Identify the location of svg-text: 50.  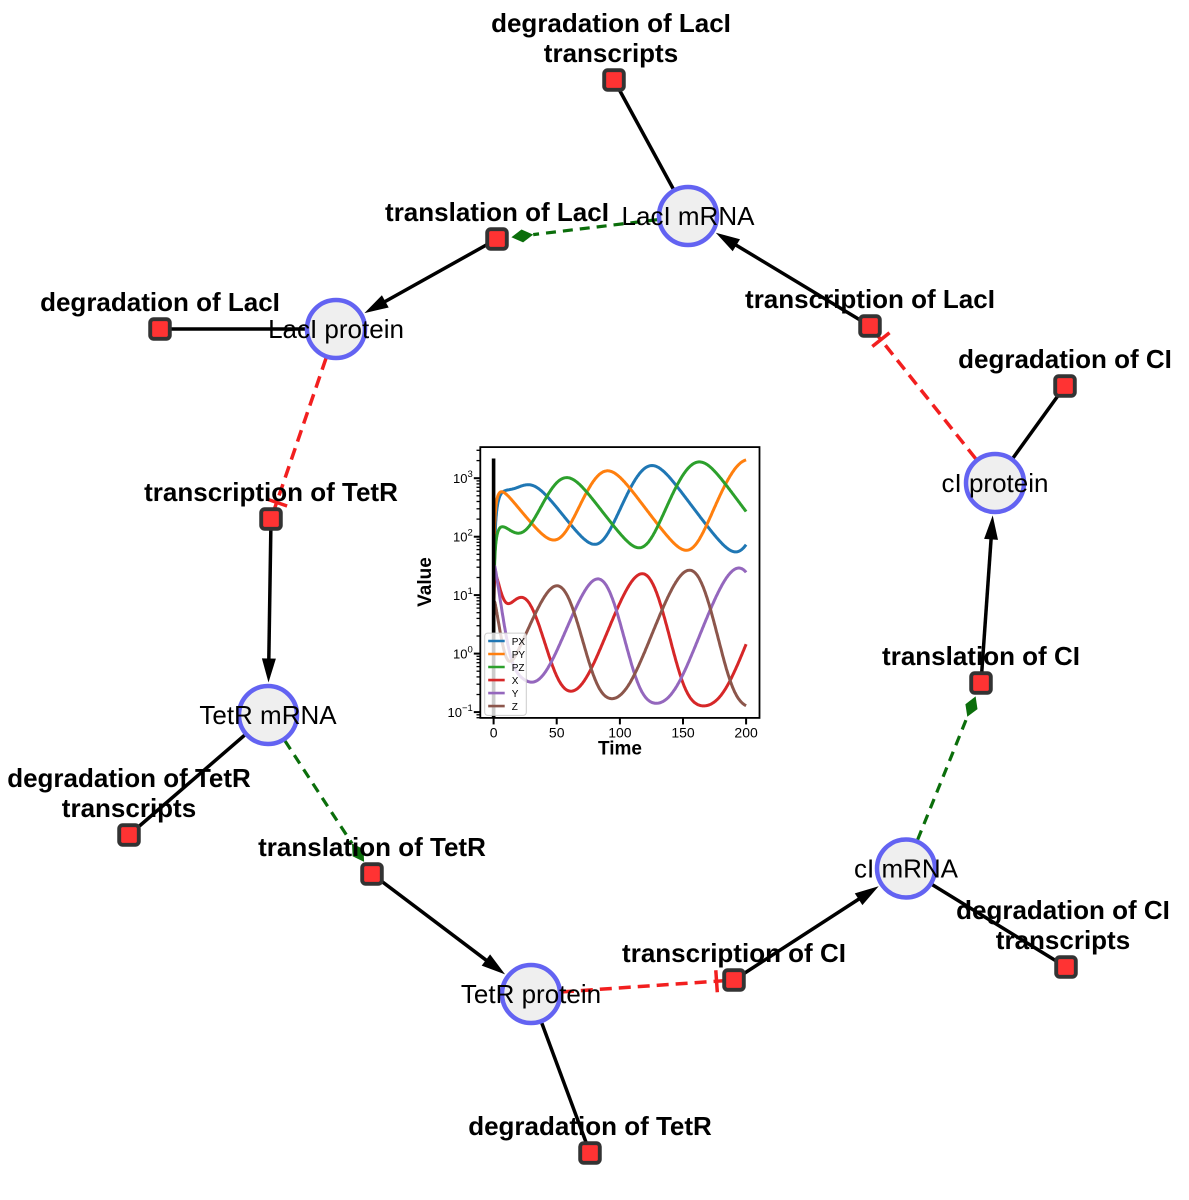
(557, 732).